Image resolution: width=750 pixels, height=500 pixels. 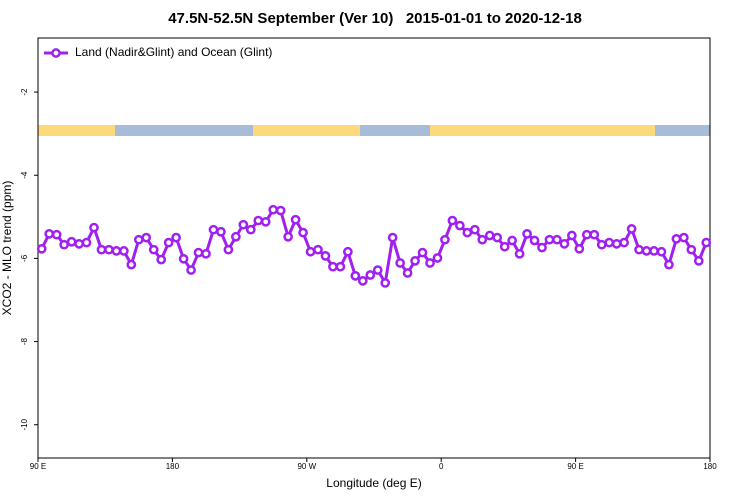 I want to click on legend-marker, so click(x=56, y=53).